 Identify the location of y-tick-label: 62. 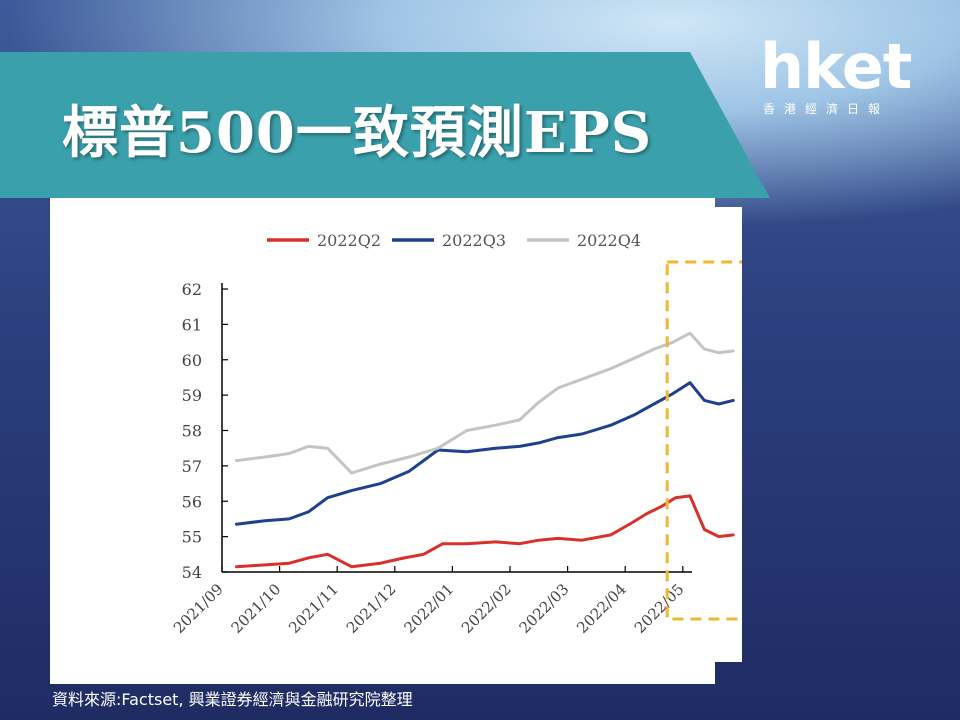
(192, 289).